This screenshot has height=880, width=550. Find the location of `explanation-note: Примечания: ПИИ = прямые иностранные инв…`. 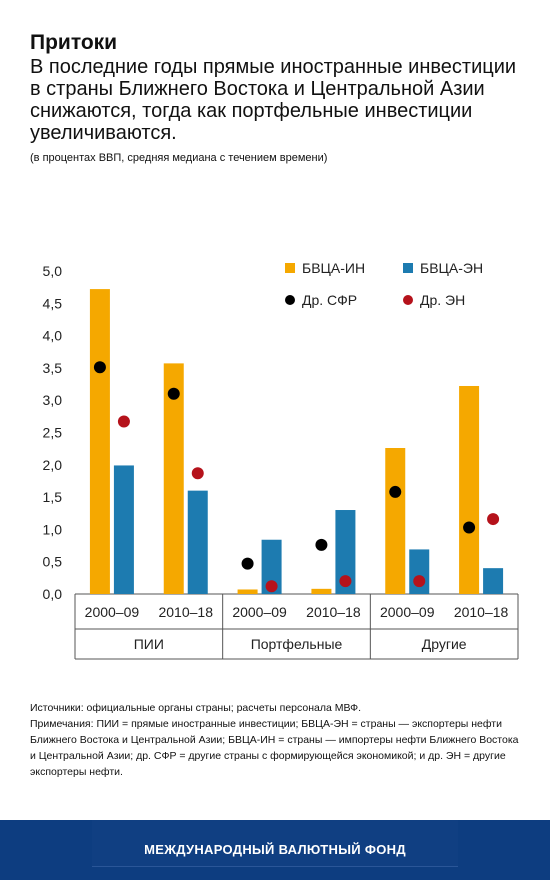

explanation-note: Примечания: ПИИ = прямые иностранные инв… is located at coordinates (274, 748).